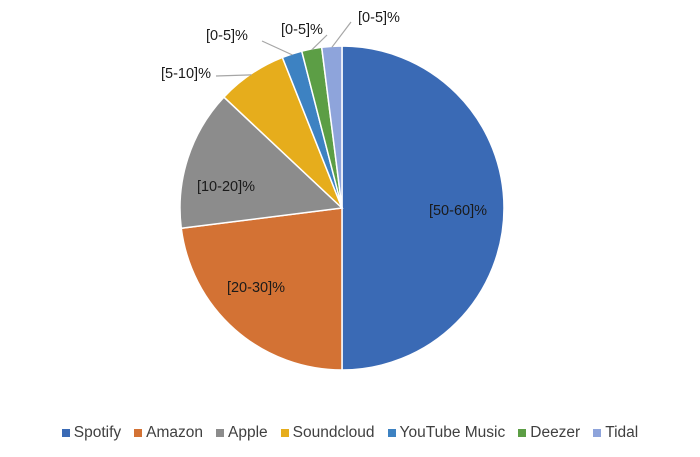  Describe the element at coordinates (261, 163) in the screenshot. I see `pie-slice-apple` at that location.